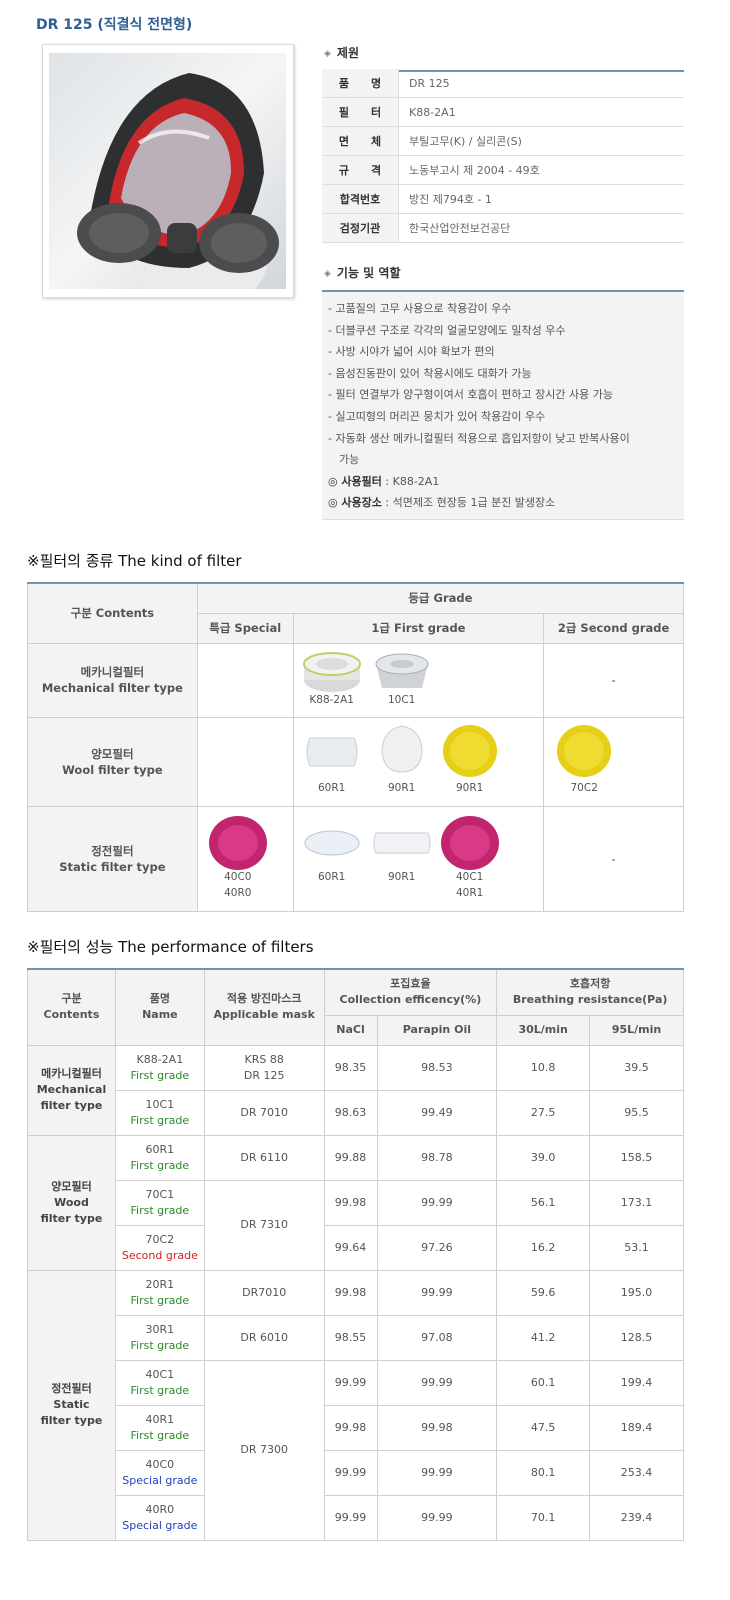  Describe the element at coordinates (112, 688) in the screenshot. I see `kind-row-label-en: Mechanical filter type` at that location.